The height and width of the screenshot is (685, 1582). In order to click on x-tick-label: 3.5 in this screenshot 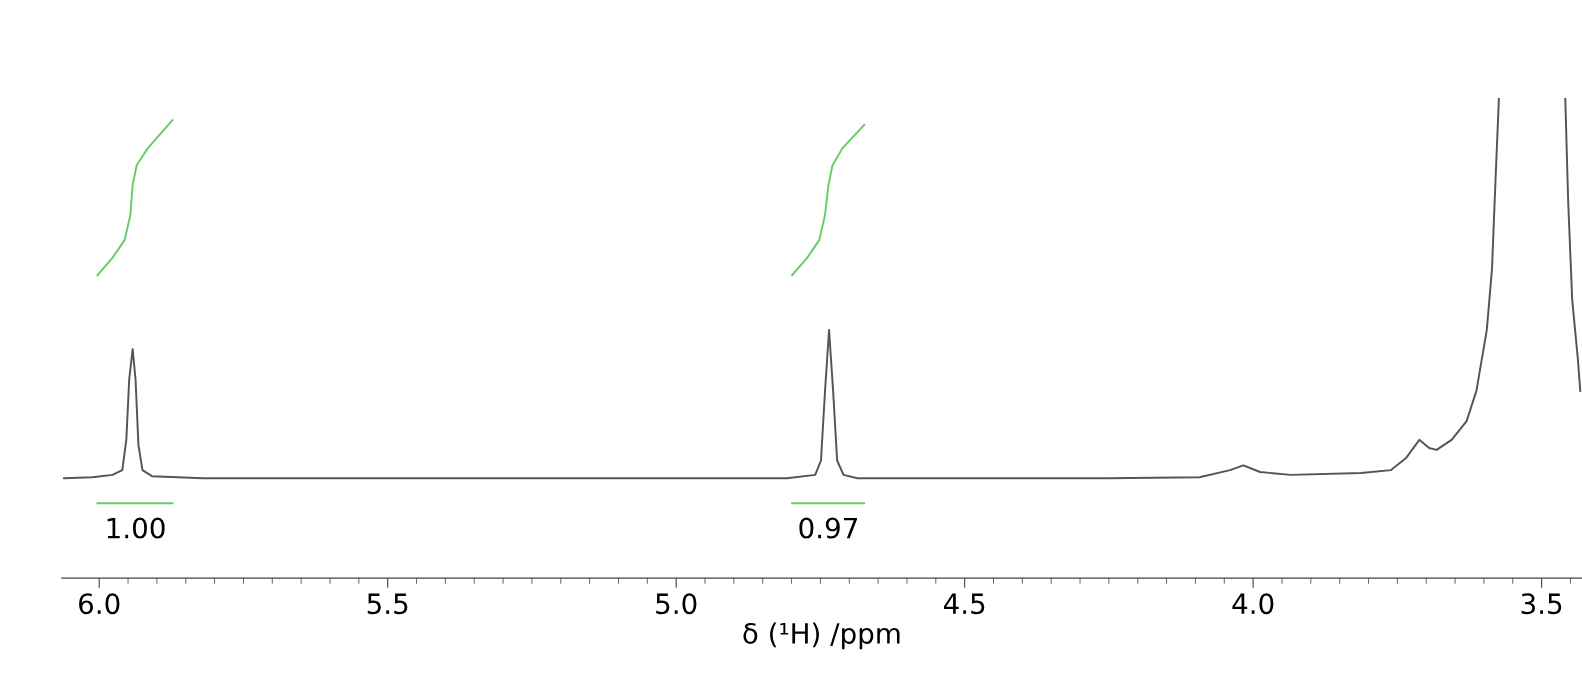, I will do `click(1541, 604)`.